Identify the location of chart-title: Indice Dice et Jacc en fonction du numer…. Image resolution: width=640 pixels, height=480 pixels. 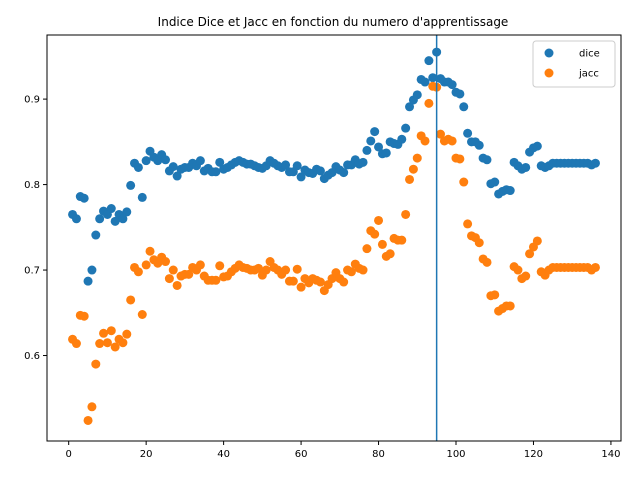
(333, 22).